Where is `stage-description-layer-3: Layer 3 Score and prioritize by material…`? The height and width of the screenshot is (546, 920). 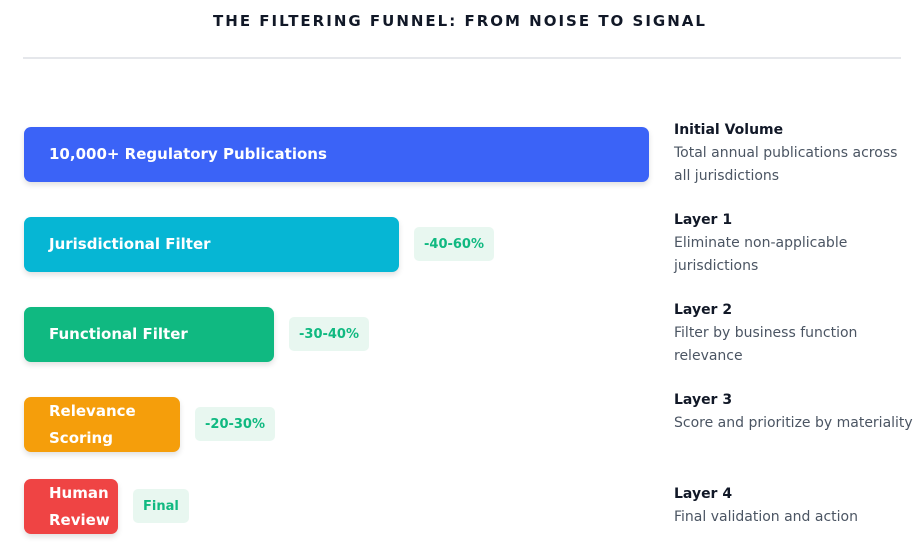 stage-description-layer-3: Layer 3 Score and prioritize by material… is located at coordinates (794, 412).